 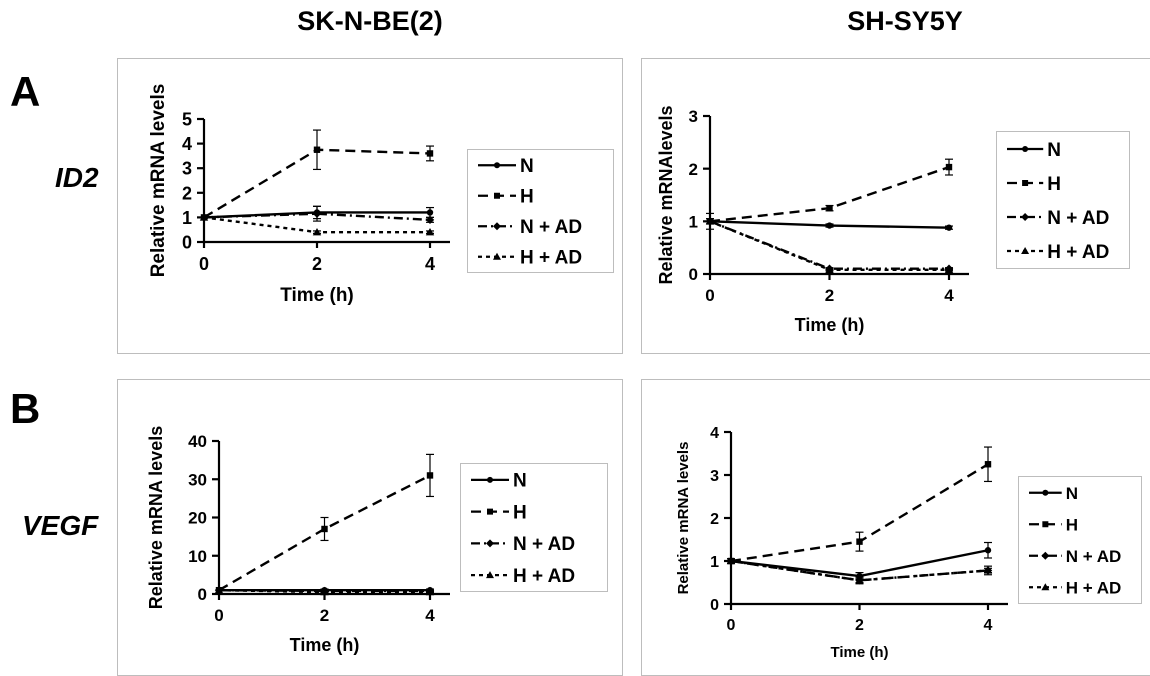 I want to click on gene-label-vegf: VEGF, so click(x=60, y=525).